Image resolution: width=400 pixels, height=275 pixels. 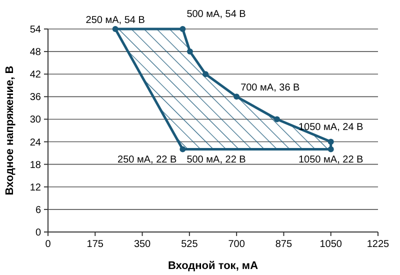 I want to click on y-tick-label: 54, so click(x=36, y=30).